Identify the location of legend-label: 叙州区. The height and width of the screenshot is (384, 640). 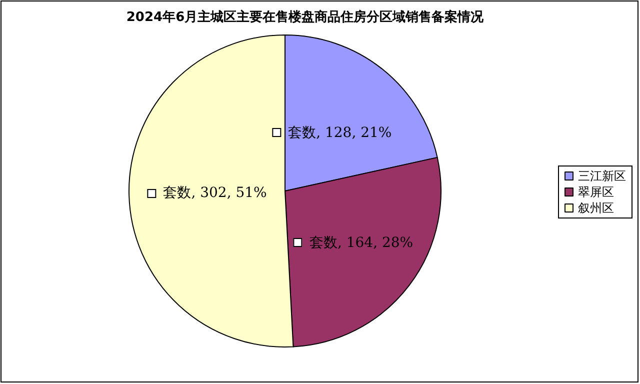
(596, 208).